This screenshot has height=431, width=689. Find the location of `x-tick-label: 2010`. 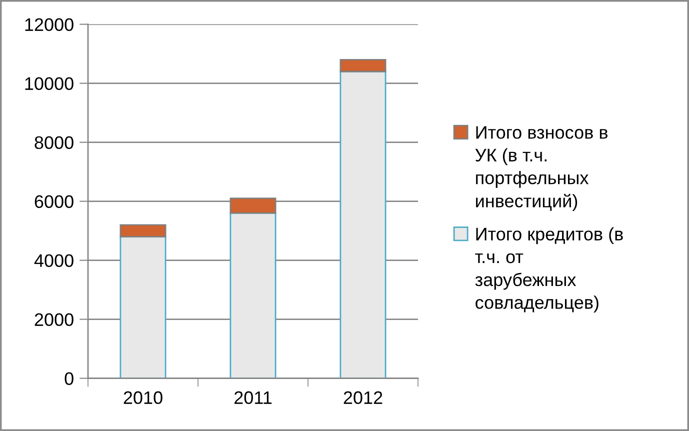

x-tick-label: 2010 is located at coordinates (143, 397).